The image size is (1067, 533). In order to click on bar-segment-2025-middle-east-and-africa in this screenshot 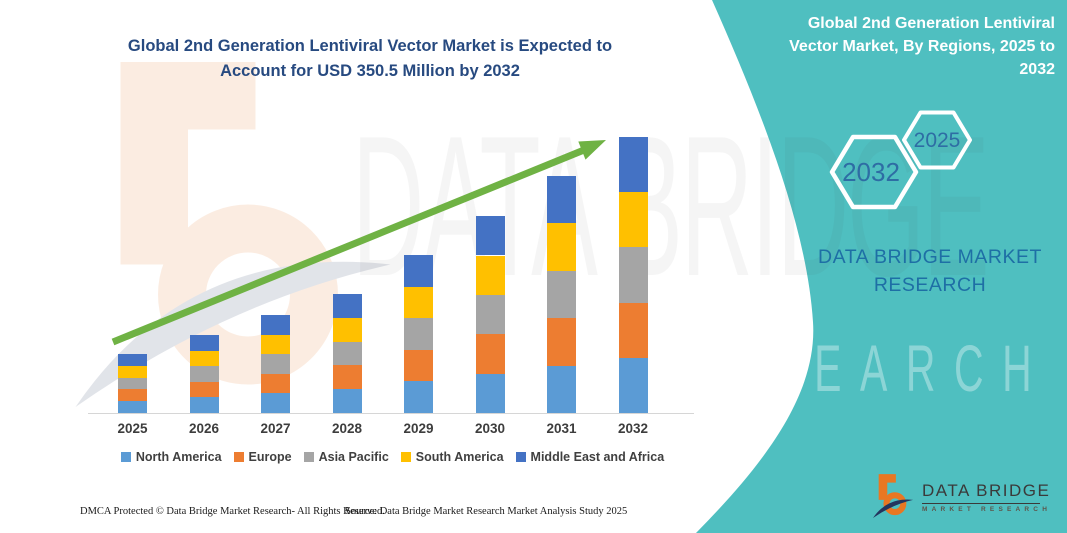, I will do `click(132, 359)`.